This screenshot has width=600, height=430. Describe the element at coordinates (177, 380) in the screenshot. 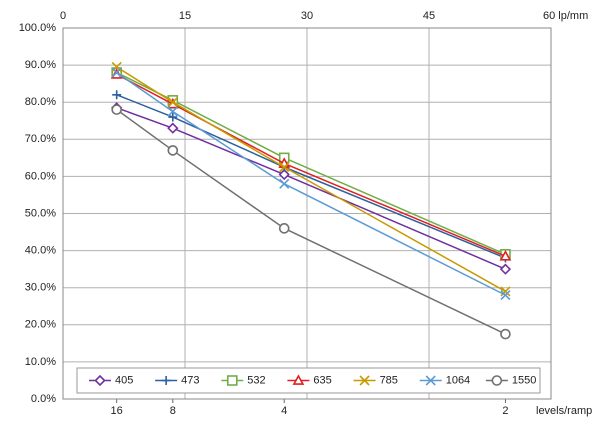

I see `legend-item: 473` at that location.